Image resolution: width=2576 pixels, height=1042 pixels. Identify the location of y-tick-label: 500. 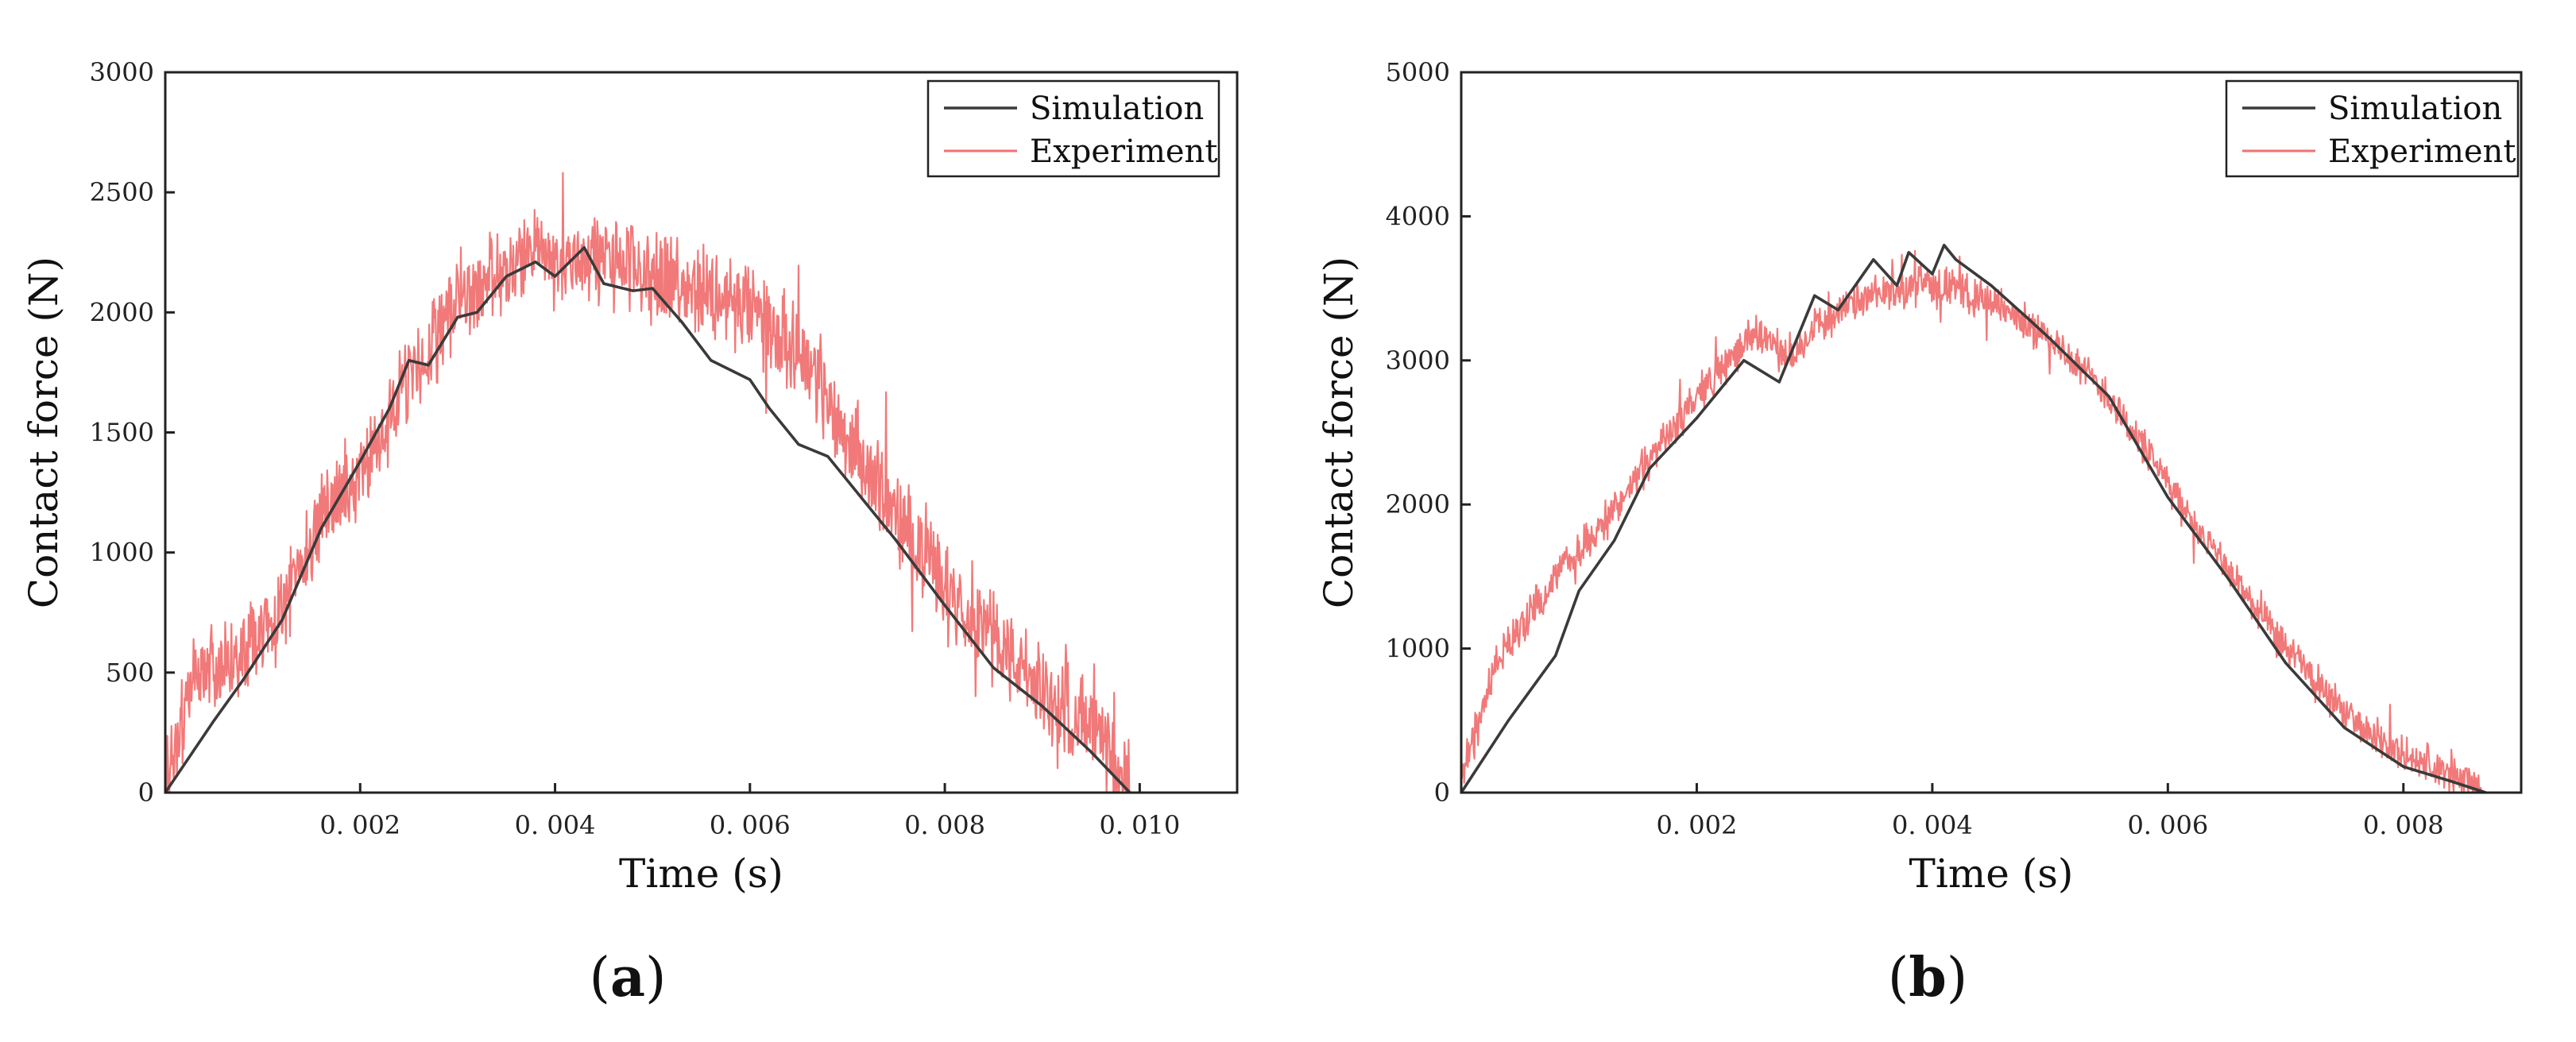
(130, 673).